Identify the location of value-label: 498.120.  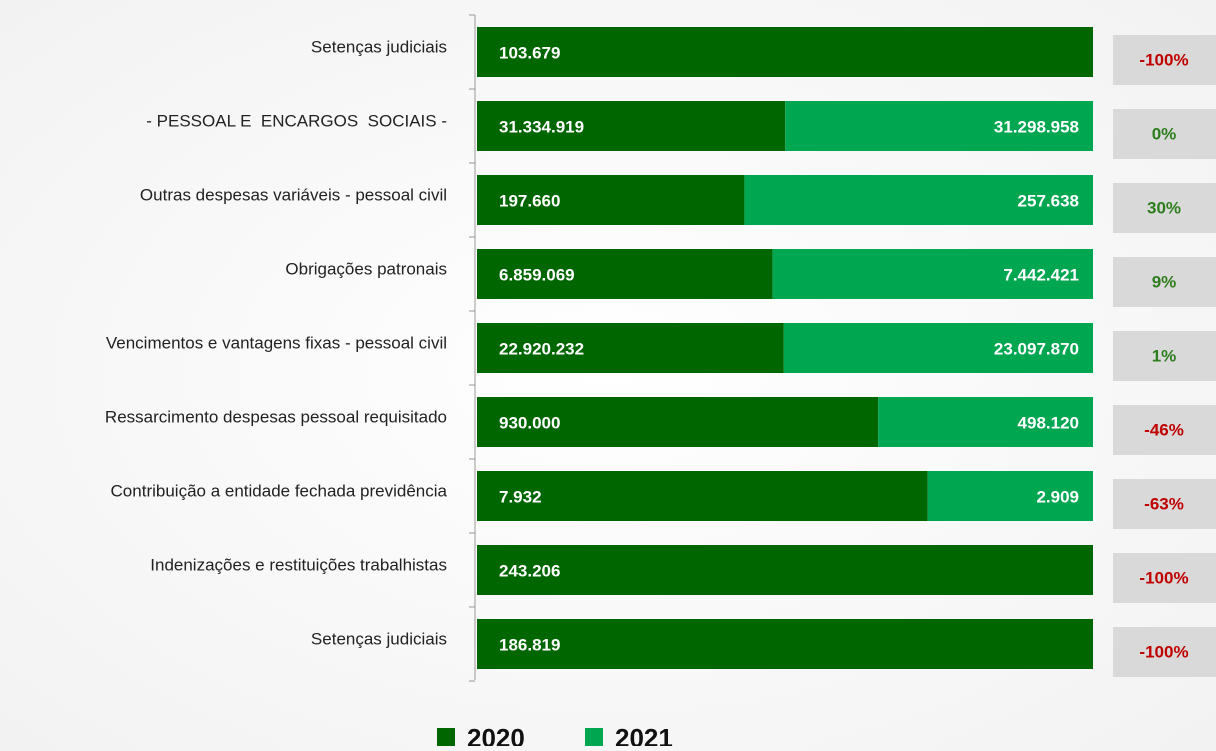
(1048, 422).